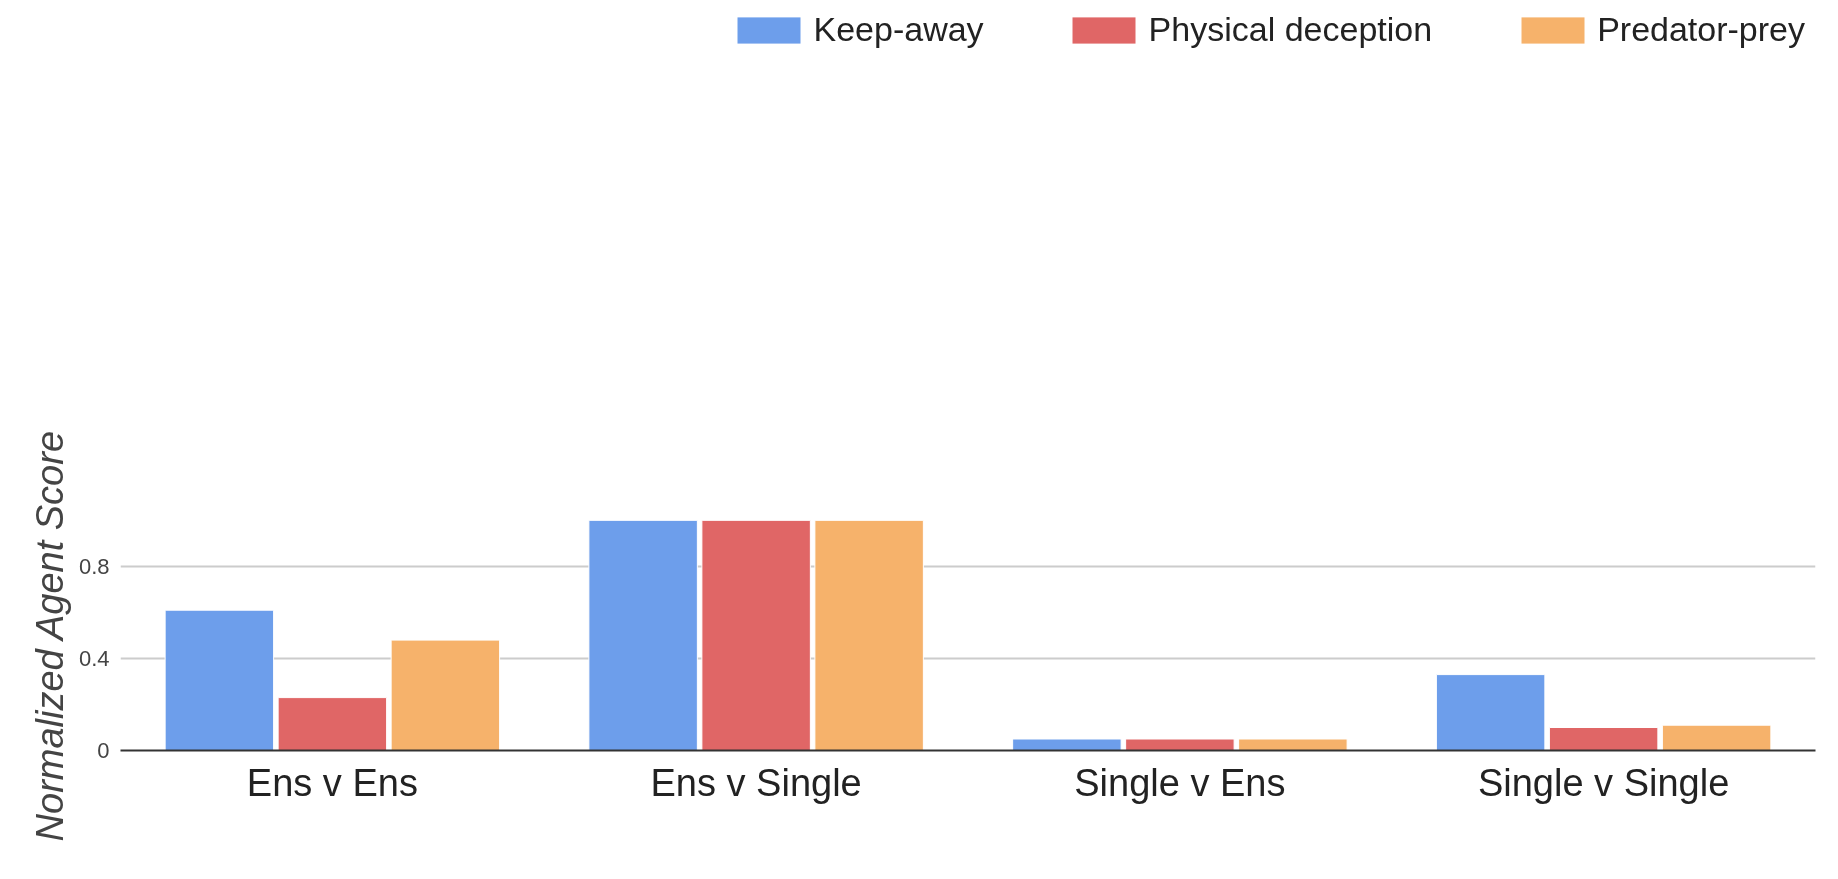 Image resolution: width=1838 pixels, height=879 pixels. I want to click on x-tick-label: Ens v Single, so click(756, 782).